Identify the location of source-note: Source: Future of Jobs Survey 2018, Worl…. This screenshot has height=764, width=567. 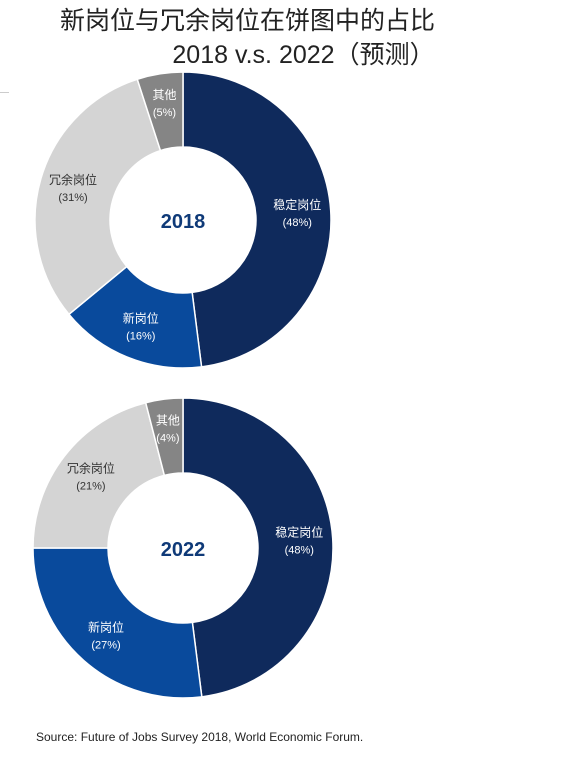
(200, 737).